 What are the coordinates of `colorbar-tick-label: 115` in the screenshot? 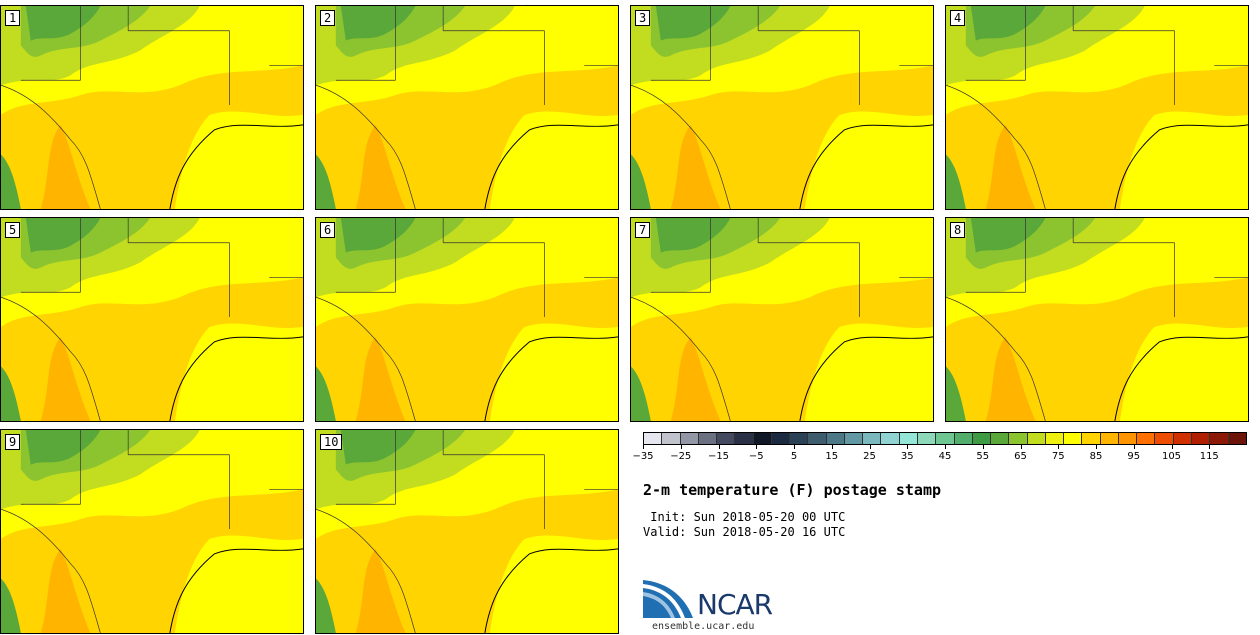 It's located at (1209, 456).